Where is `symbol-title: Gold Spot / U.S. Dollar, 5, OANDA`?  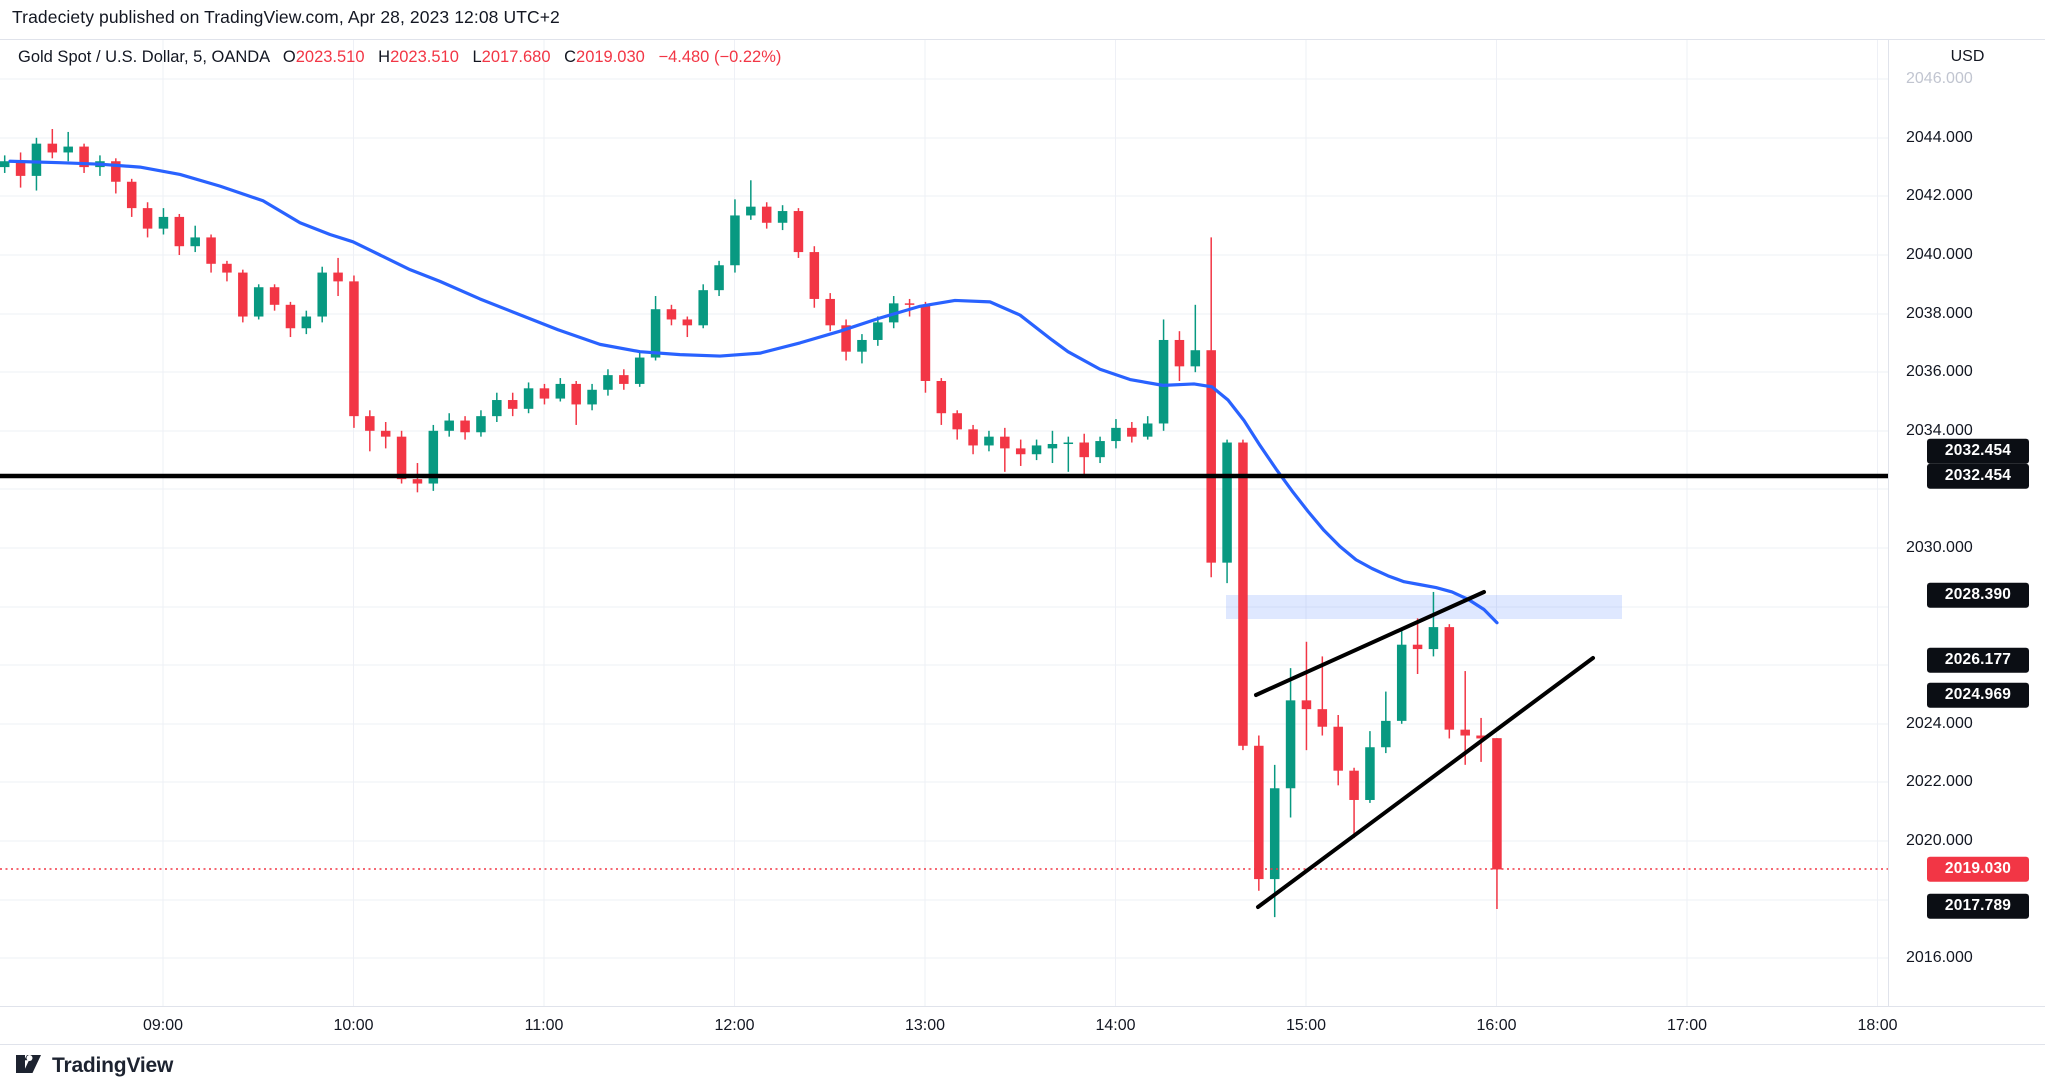 symbol-title: Gold Spot / U.S. Dollar, 5, OANDA is located at coordinates (144, 57).